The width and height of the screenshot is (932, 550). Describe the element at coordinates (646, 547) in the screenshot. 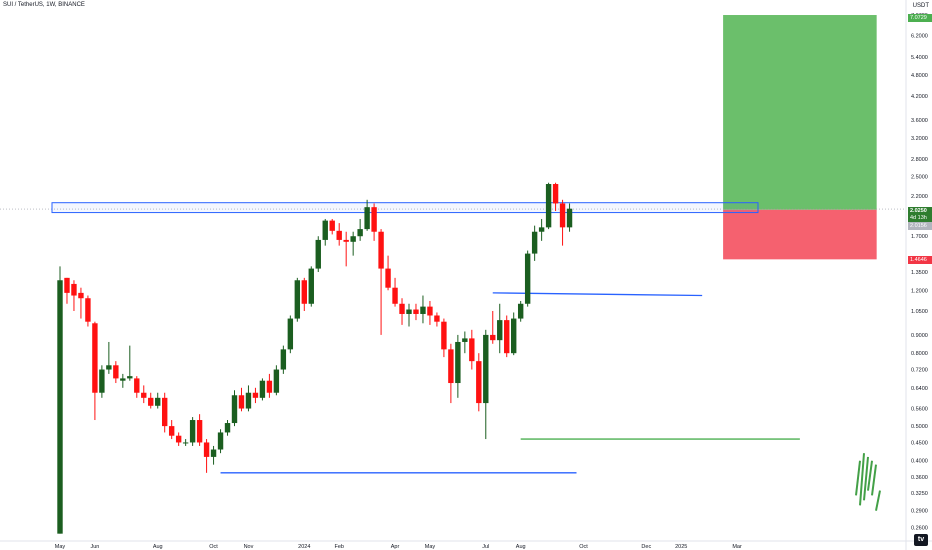

I see `x-tick-label: Dec` at that location.